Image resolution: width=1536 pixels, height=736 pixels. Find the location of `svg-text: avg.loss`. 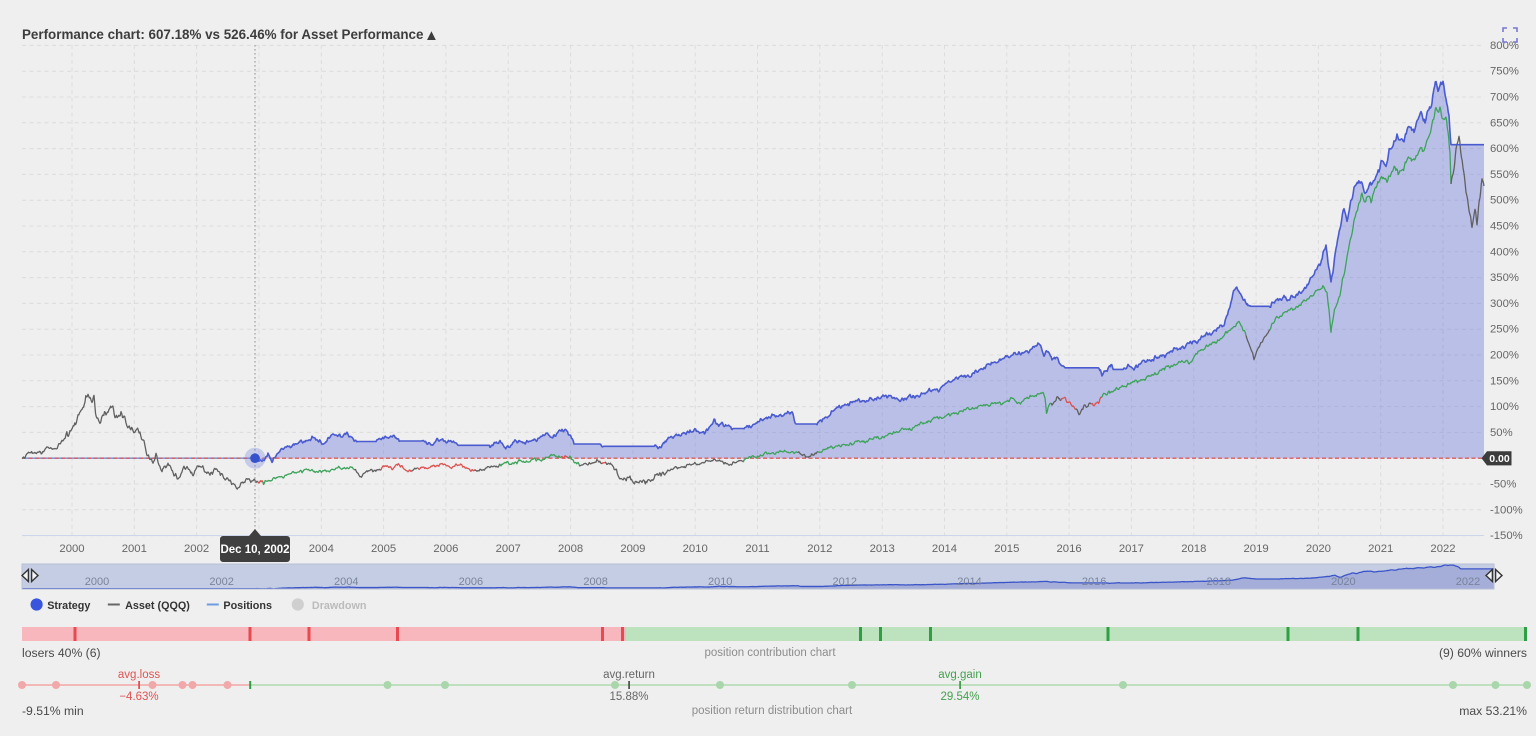

svg-text: avg.loss is located at coordinates (139, 675).